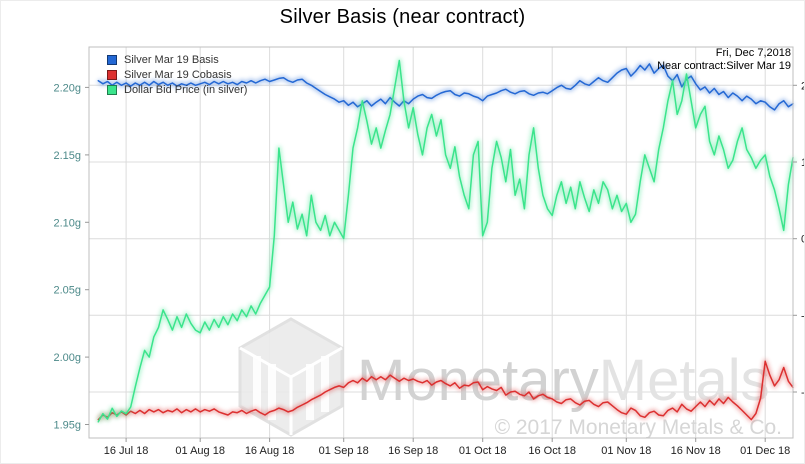  What do you see at coordinates (344, 451) in the screenshot?
I see `x-axis-tick-label: 01 Sep 18` at bounding box center [344, 451].